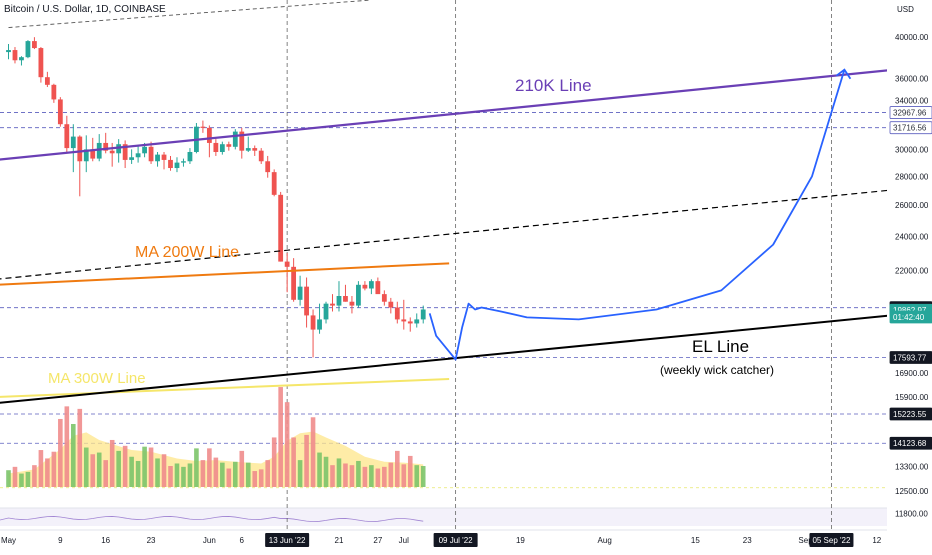 This screenshot has height=555, width=932. Describe the element at coordinates (717, 370) in the screenshot. I see `label-el-subtitle: (weekly wick catcher)` at that location.